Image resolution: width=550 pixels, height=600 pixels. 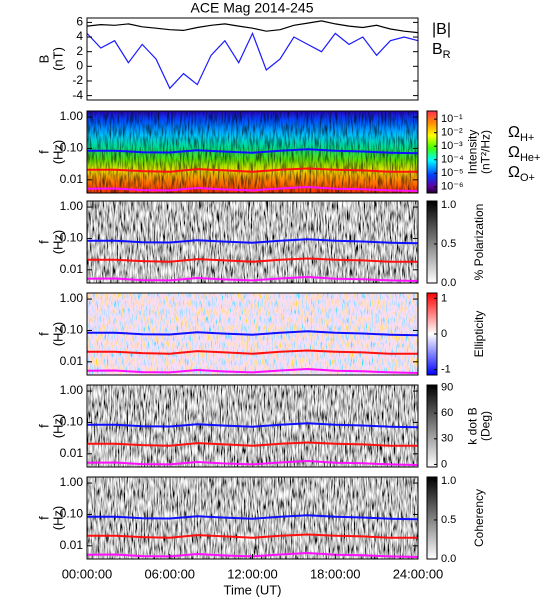 I want to click on x-tick-label: 00:00:00, so click(x=87, y=573).